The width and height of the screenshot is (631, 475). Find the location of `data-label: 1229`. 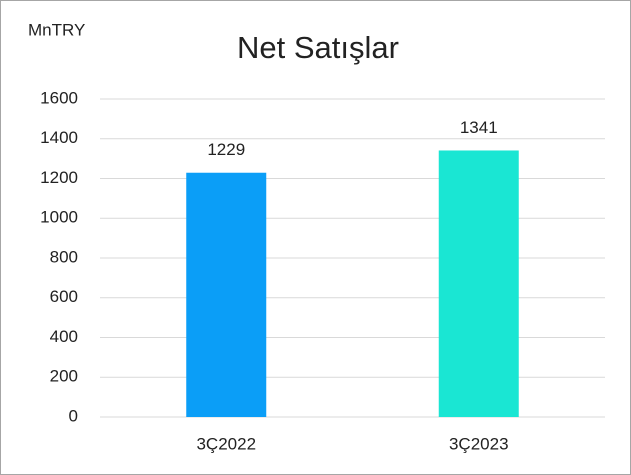

data-label: 1229 is located at coordinates (226, 149).